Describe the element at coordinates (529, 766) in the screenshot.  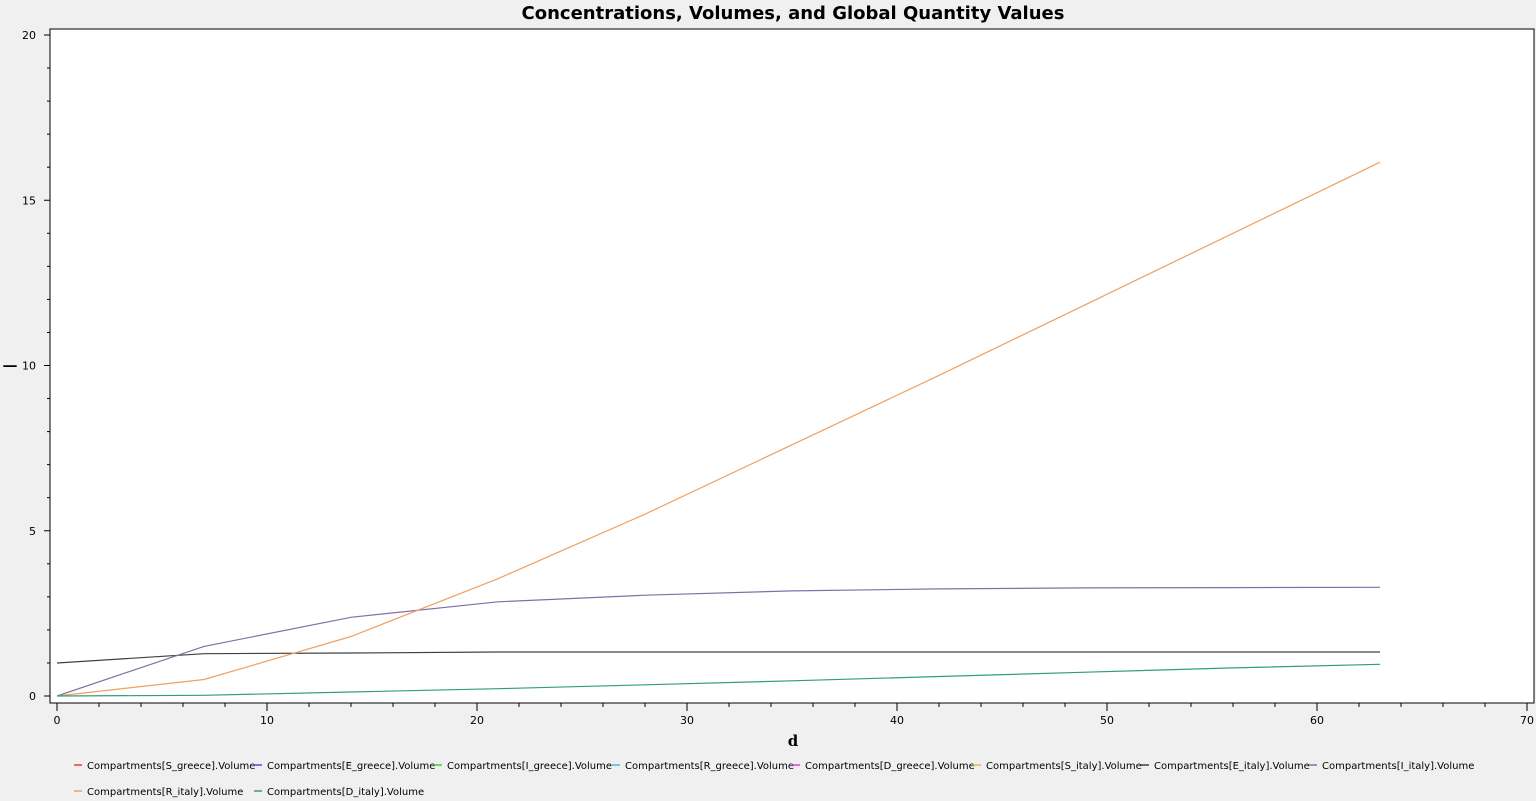
I see `legend-label: Compartments[I_greece].Volume` at that location.